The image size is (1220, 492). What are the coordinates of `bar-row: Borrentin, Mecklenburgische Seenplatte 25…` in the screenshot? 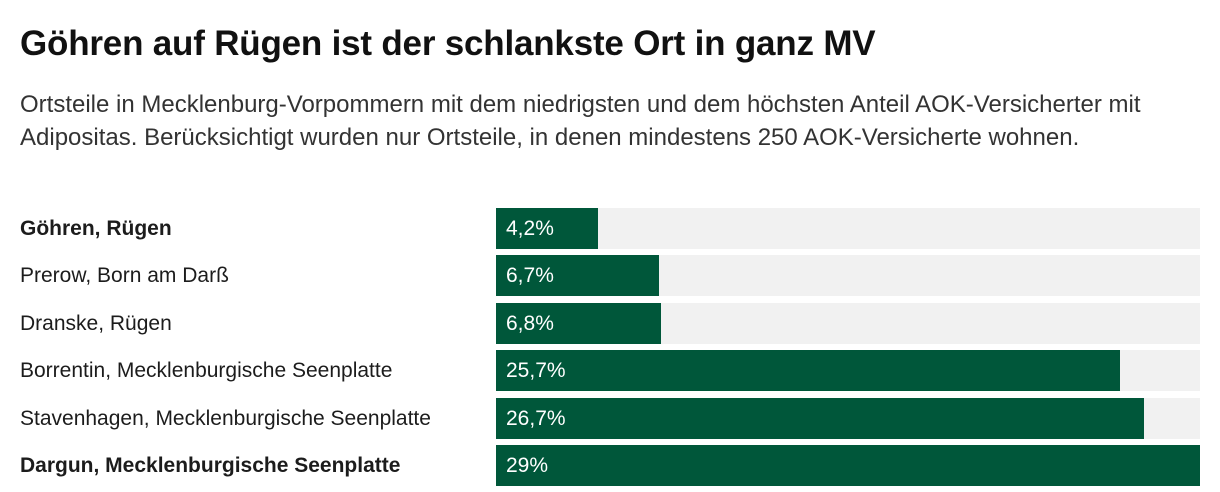 It's located at (610, 371).